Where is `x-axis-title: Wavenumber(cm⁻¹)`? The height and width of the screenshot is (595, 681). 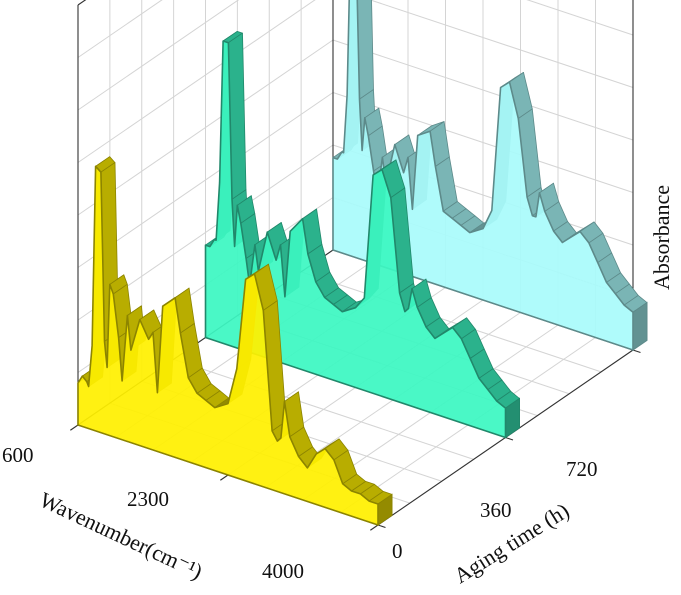 x-axis-title: Wavenumber(cm⁻¹) is located at coordinates (121, 535).